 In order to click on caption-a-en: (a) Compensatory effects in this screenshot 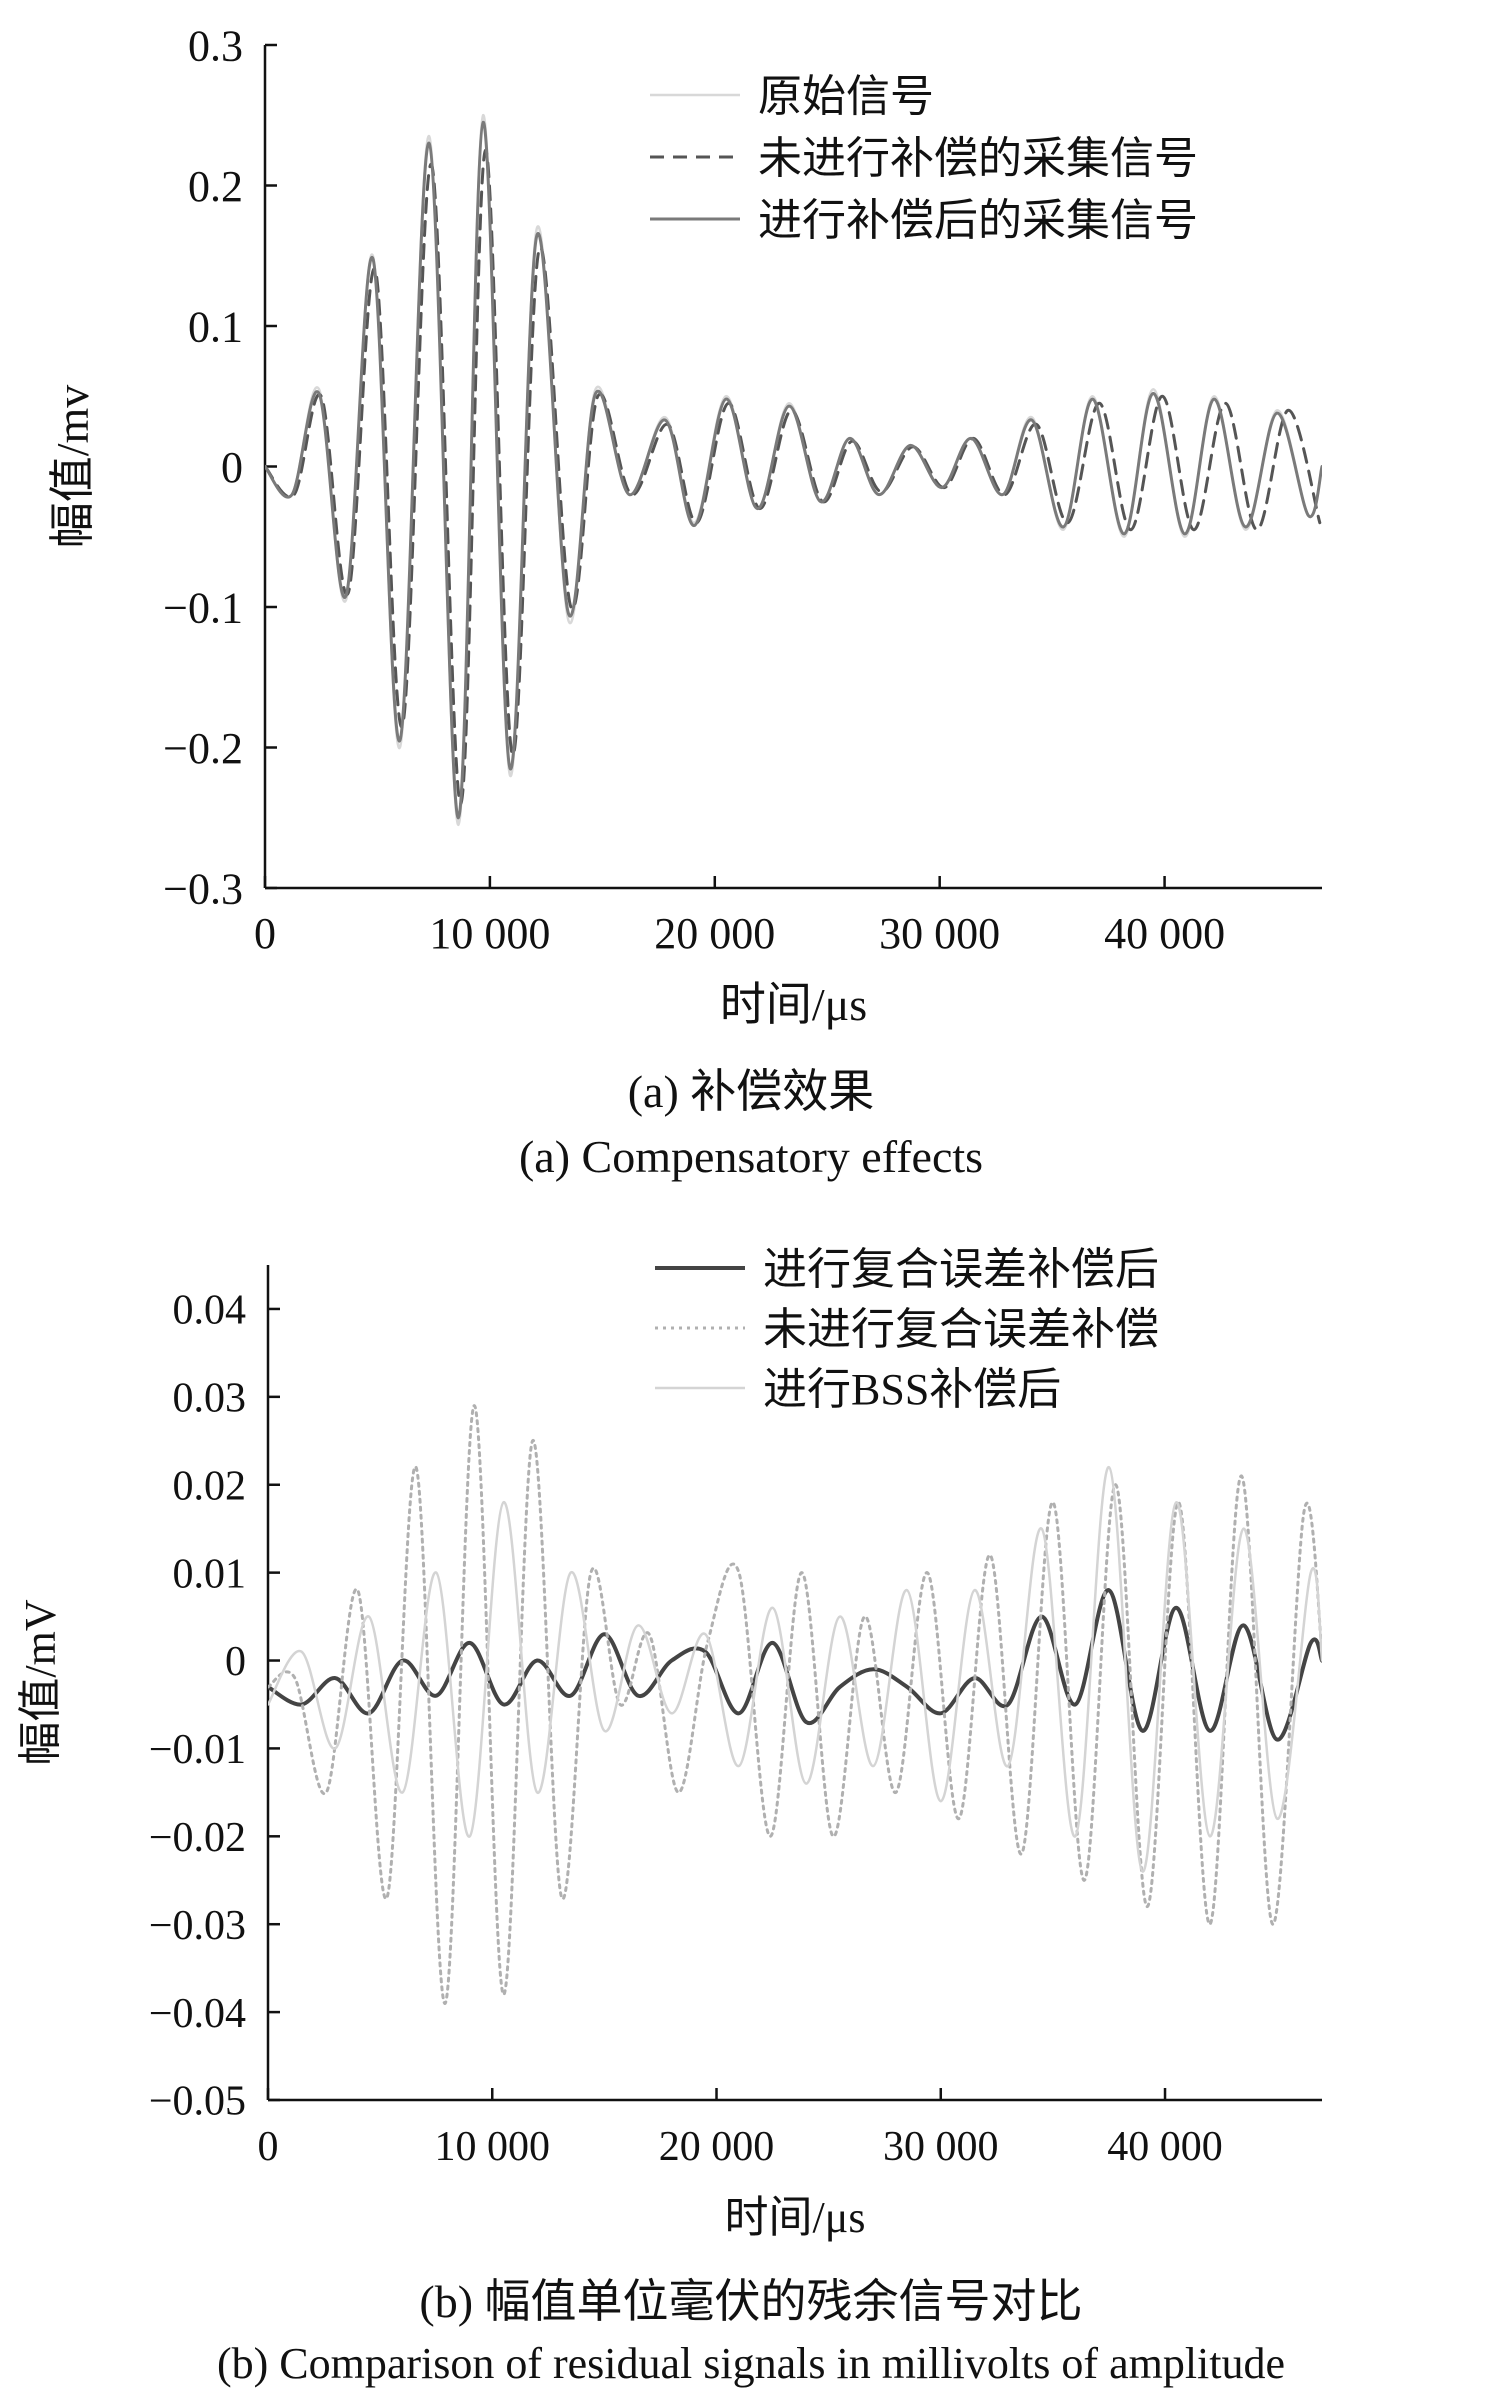, I will do `click(751, 1156)`.